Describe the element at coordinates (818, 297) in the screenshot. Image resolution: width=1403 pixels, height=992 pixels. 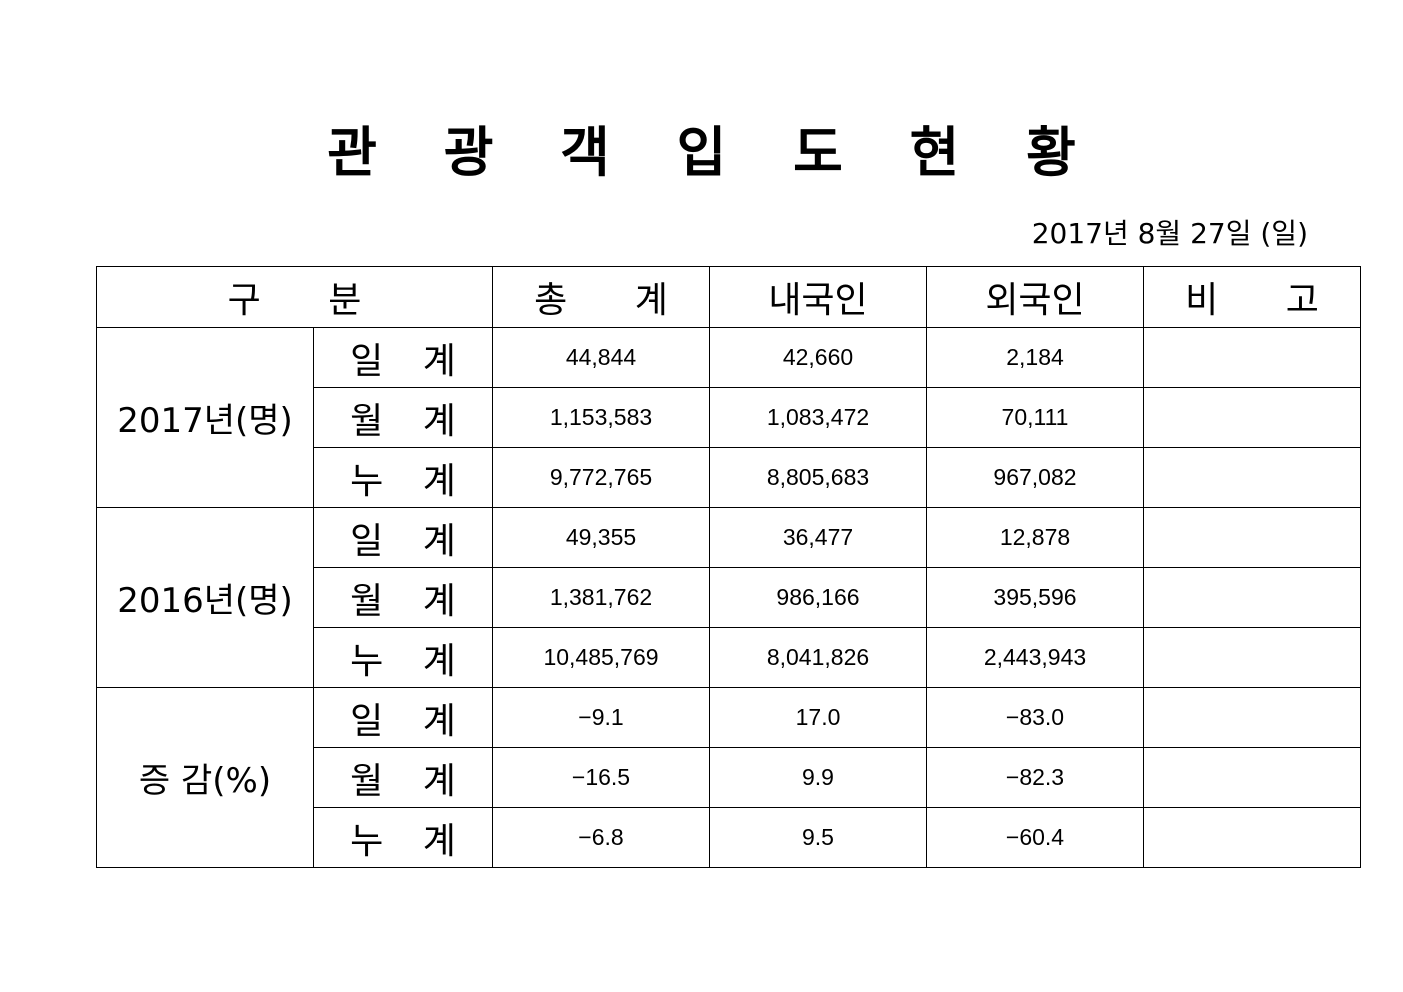
I see `header-domestic: 내국인` at that location.